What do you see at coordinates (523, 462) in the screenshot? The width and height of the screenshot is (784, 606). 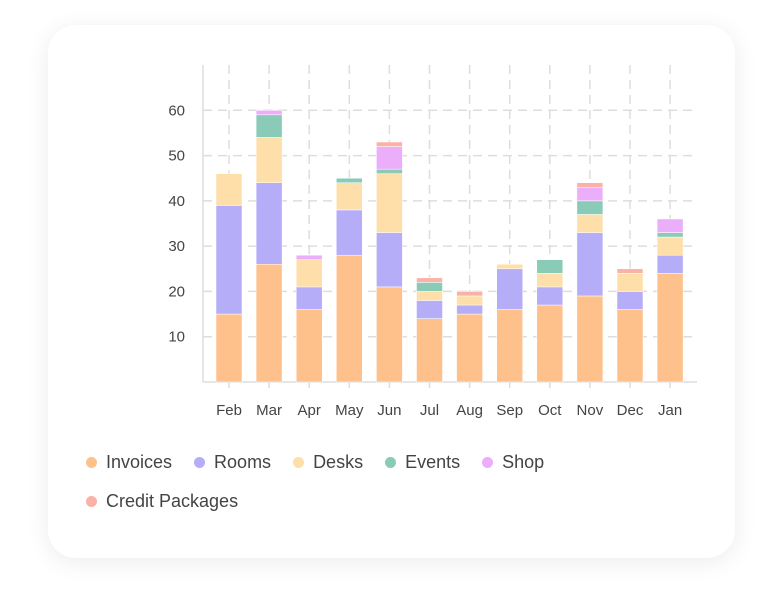 I see `legend-label: Shop` at bounding box center [523, 462].